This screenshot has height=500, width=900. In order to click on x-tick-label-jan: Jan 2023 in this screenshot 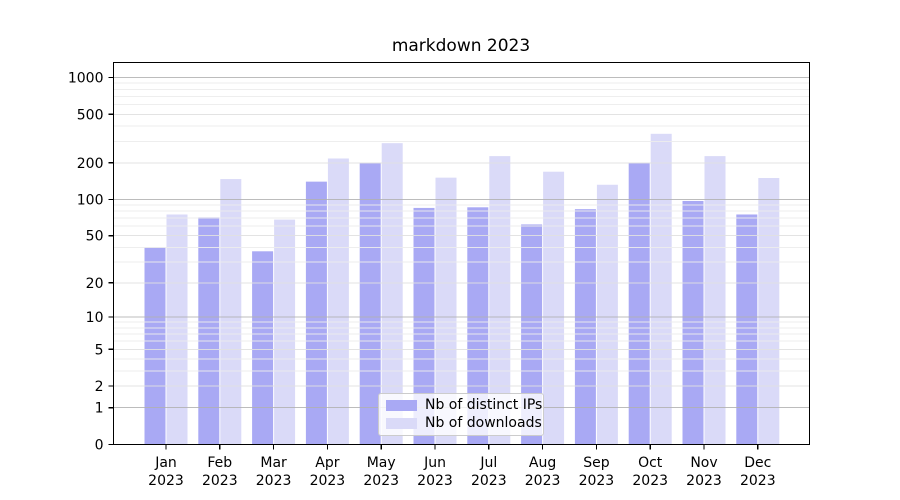, I will do `click(166, 472)`.